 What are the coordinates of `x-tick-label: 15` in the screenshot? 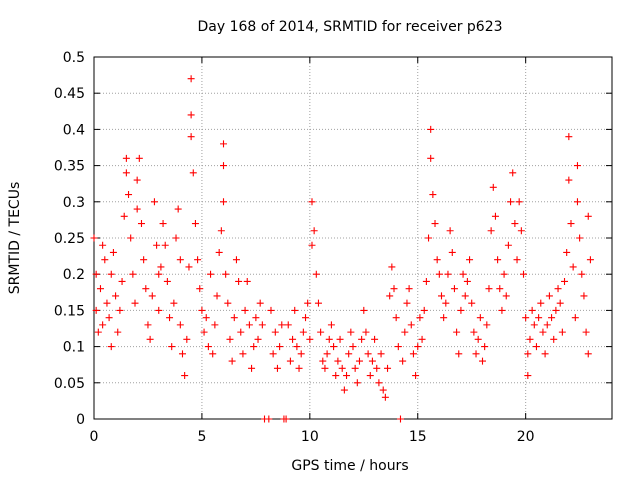 It's located at (418, 437).